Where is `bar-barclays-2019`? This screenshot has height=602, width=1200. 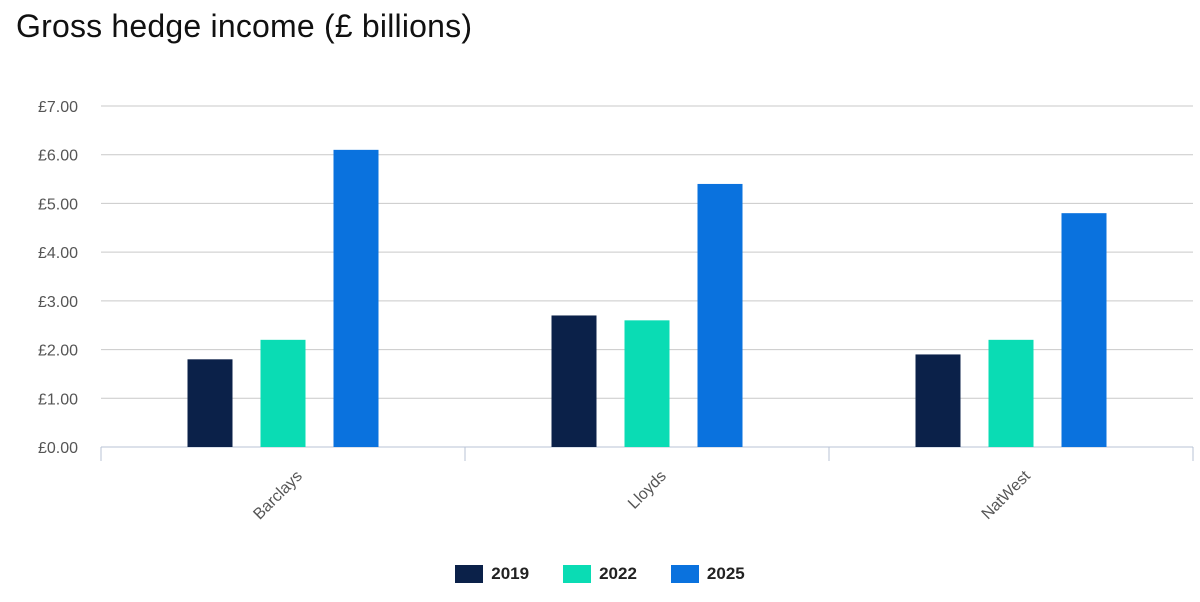
bar-barclays-2019 is located at coordinates (210, 403).